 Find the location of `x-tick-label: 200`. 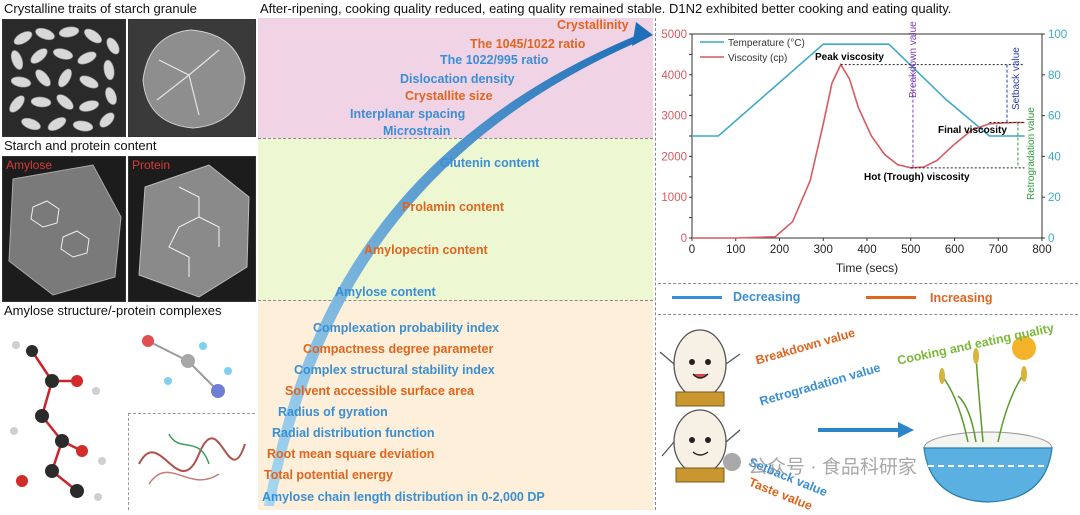

x-tick-label: 200 is located at coordinates (779, 250).